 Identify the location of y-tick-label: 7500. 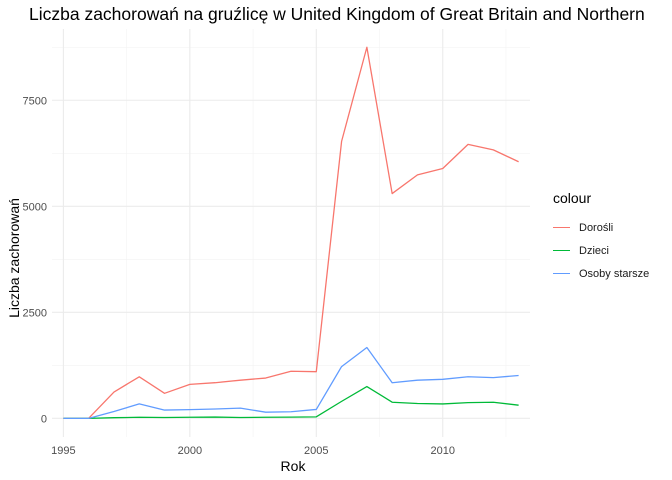
(35, 101).